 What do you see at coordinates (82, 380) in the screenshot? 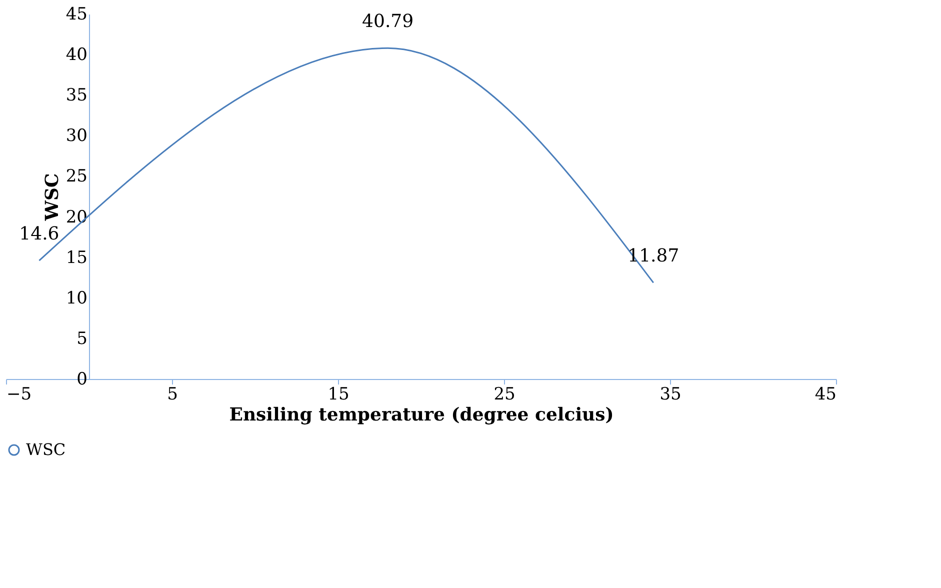
I see `y-tick-label: 0` at bounding box center [82, 380].